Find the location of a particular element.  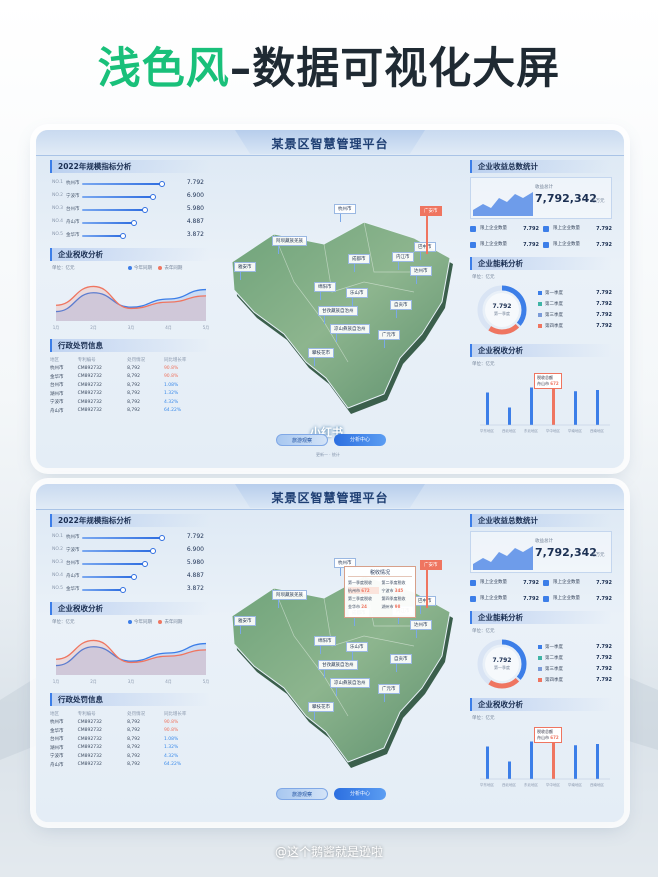

enterprise-icon is located at coordinates (546, 583).